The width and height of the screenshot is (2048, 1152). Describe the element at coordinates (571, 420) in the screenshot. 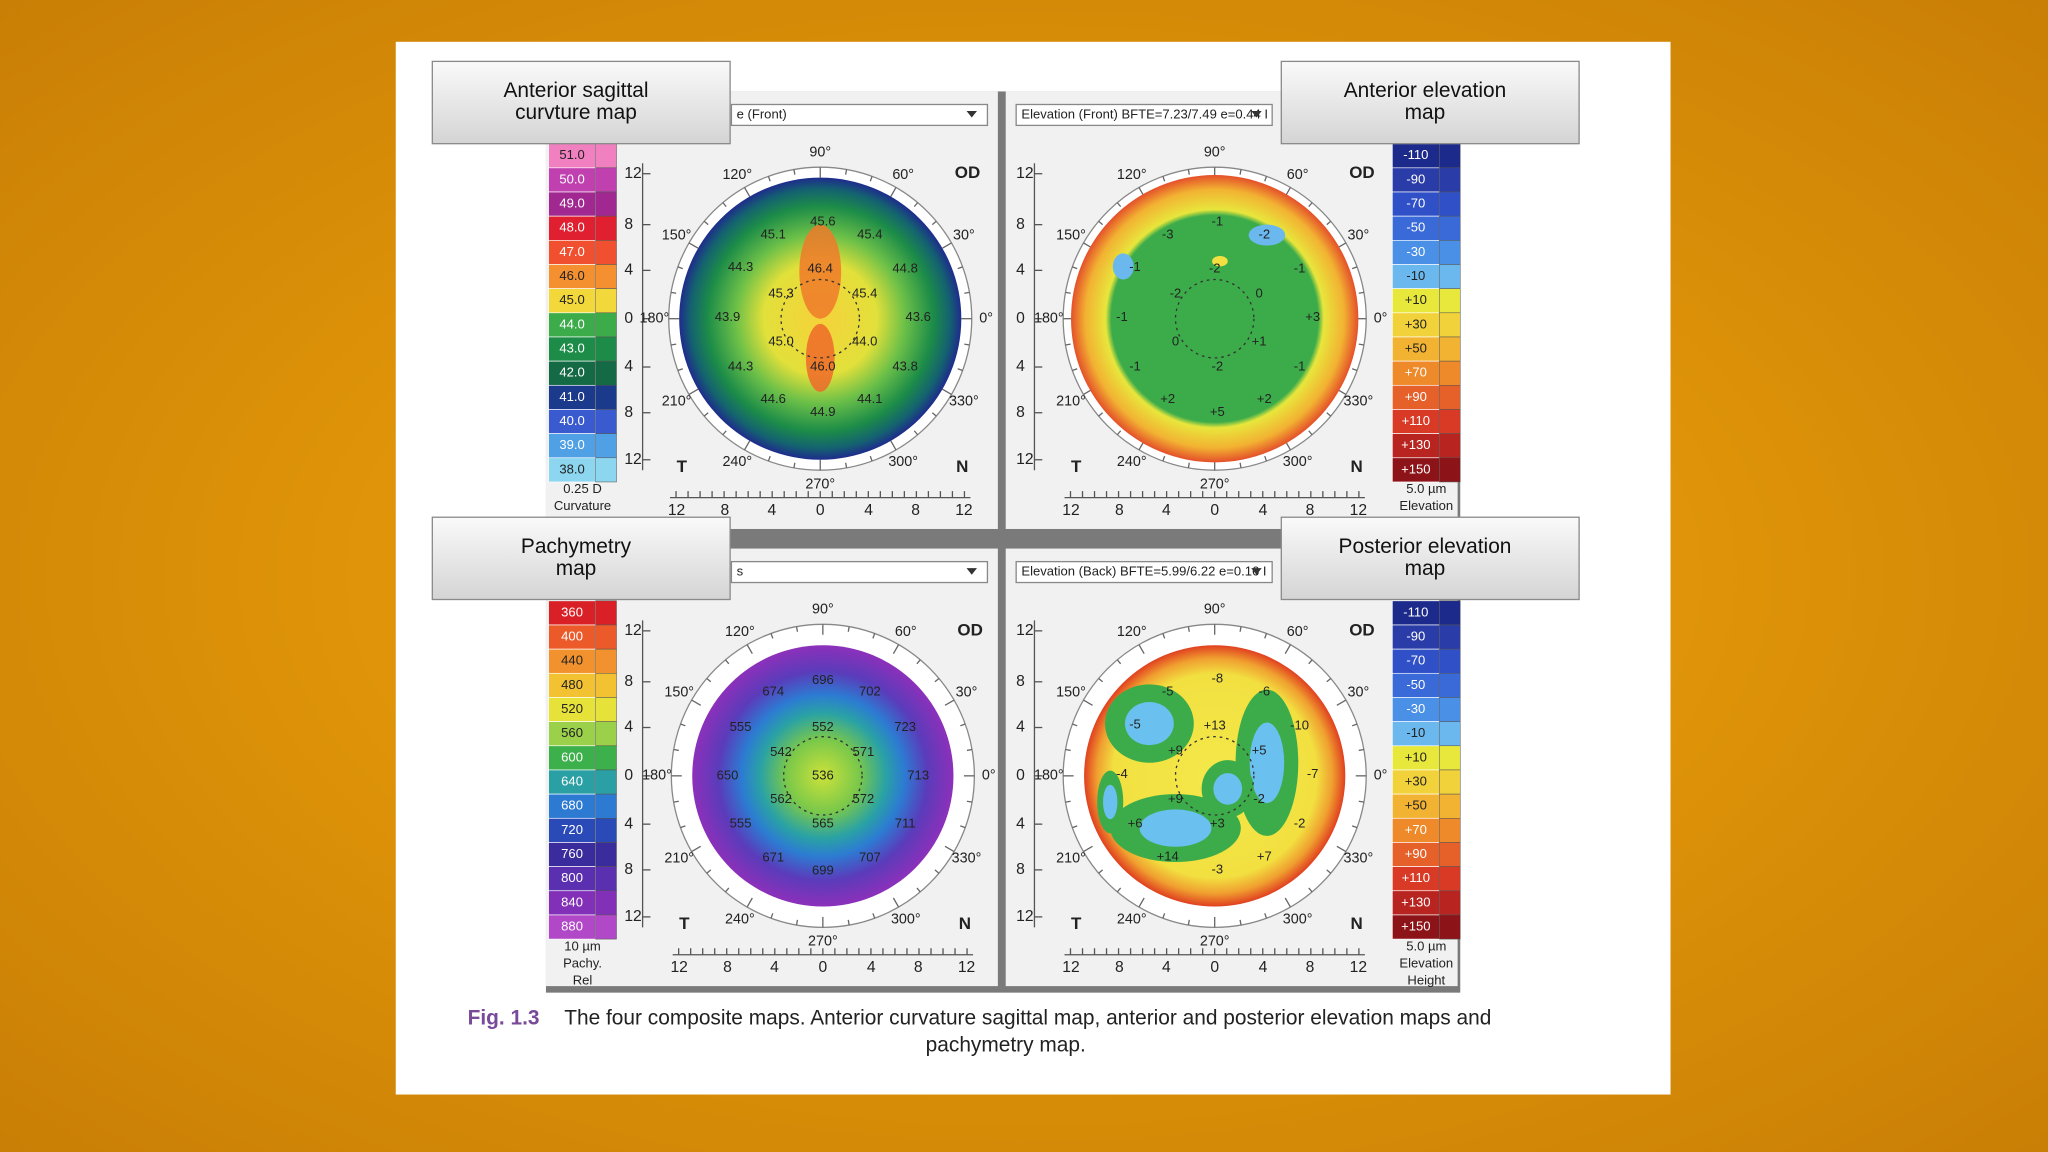

I see `scale-label: 40.0` at that location.